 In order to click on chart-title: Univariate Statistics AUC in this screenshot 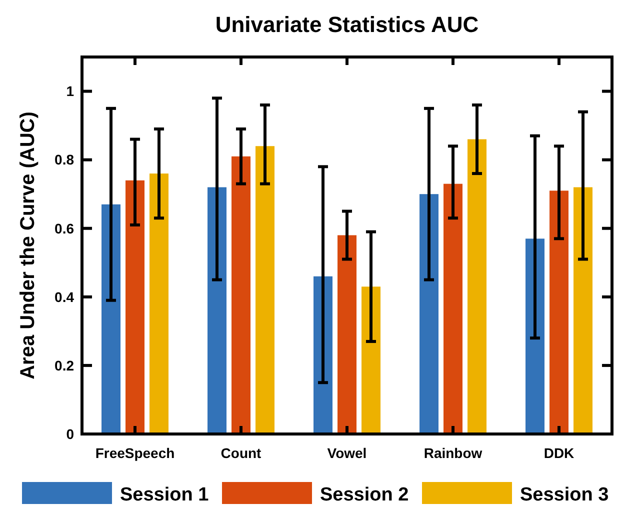, I will do `click(347, 24)`.